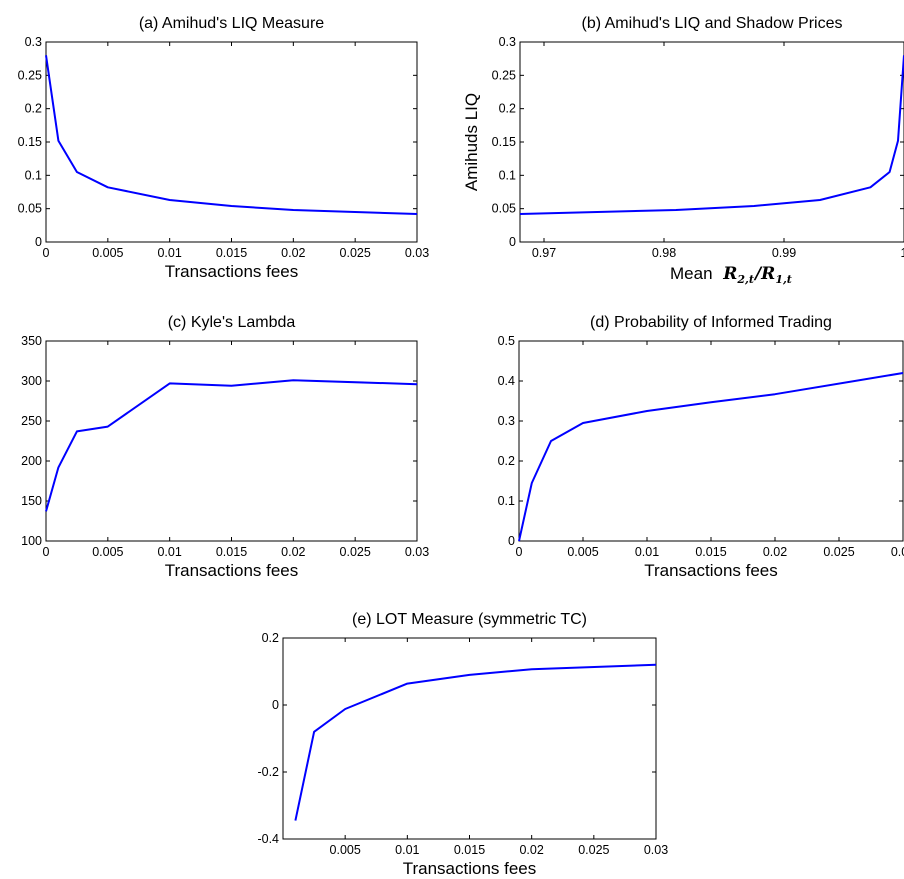 The image size is (904, 879). I want to click on y-tick-label: 0.5, so click(506, 341).